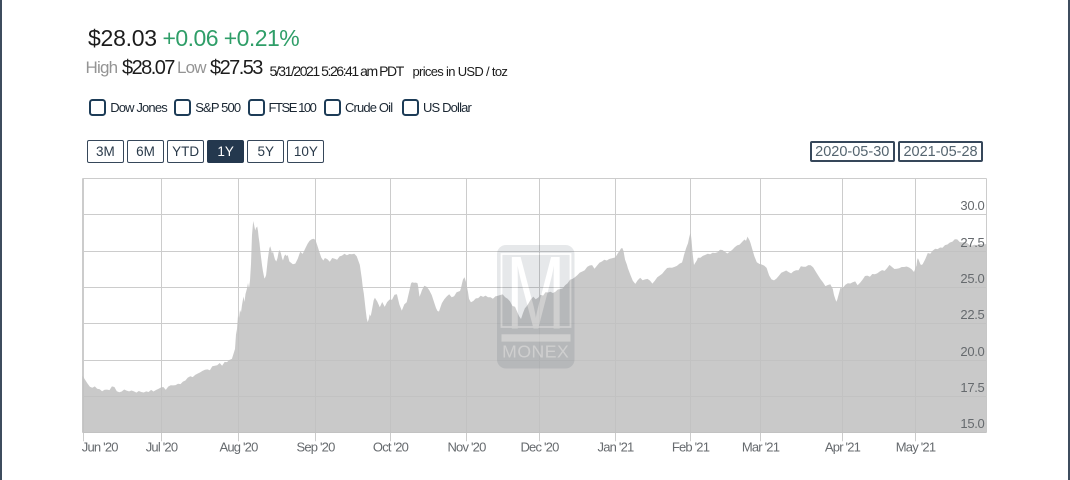 The image size is (1070, 480). Describe the element at coordinates (616, 447) in the screenshot. I see `svg-text: Jan '21` at that location.